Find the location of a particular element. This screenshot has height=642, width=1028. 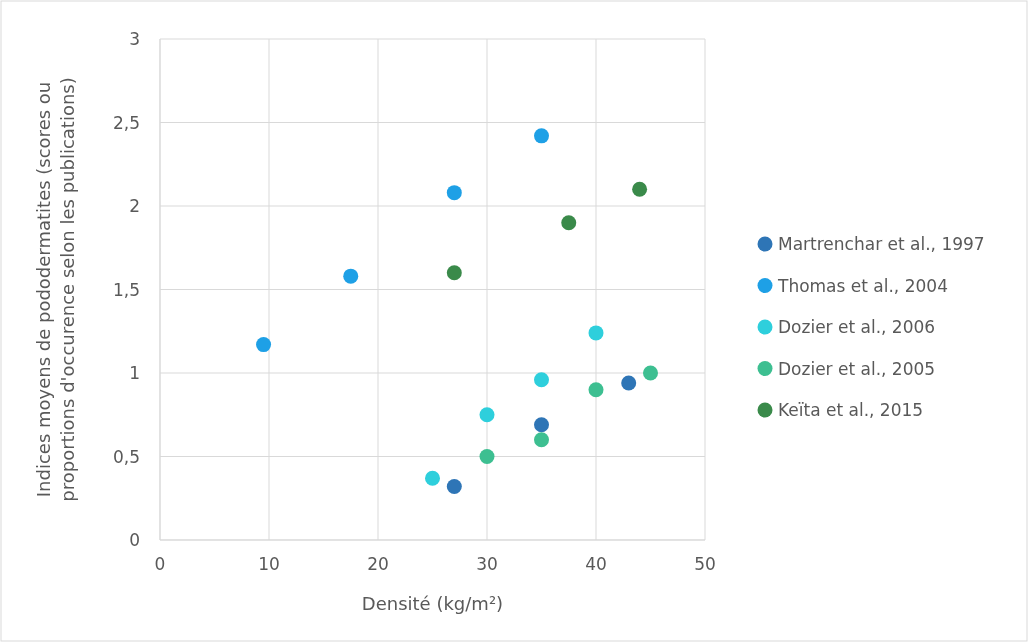

x-tick-label: 0 is located at coordinates (160, 564).